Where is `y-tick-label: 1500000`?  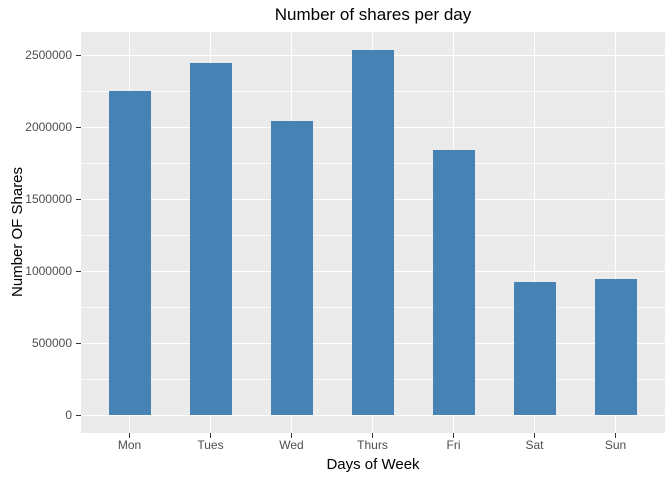 y-tick-label: 1500000 is located at coordinates (48, 199).